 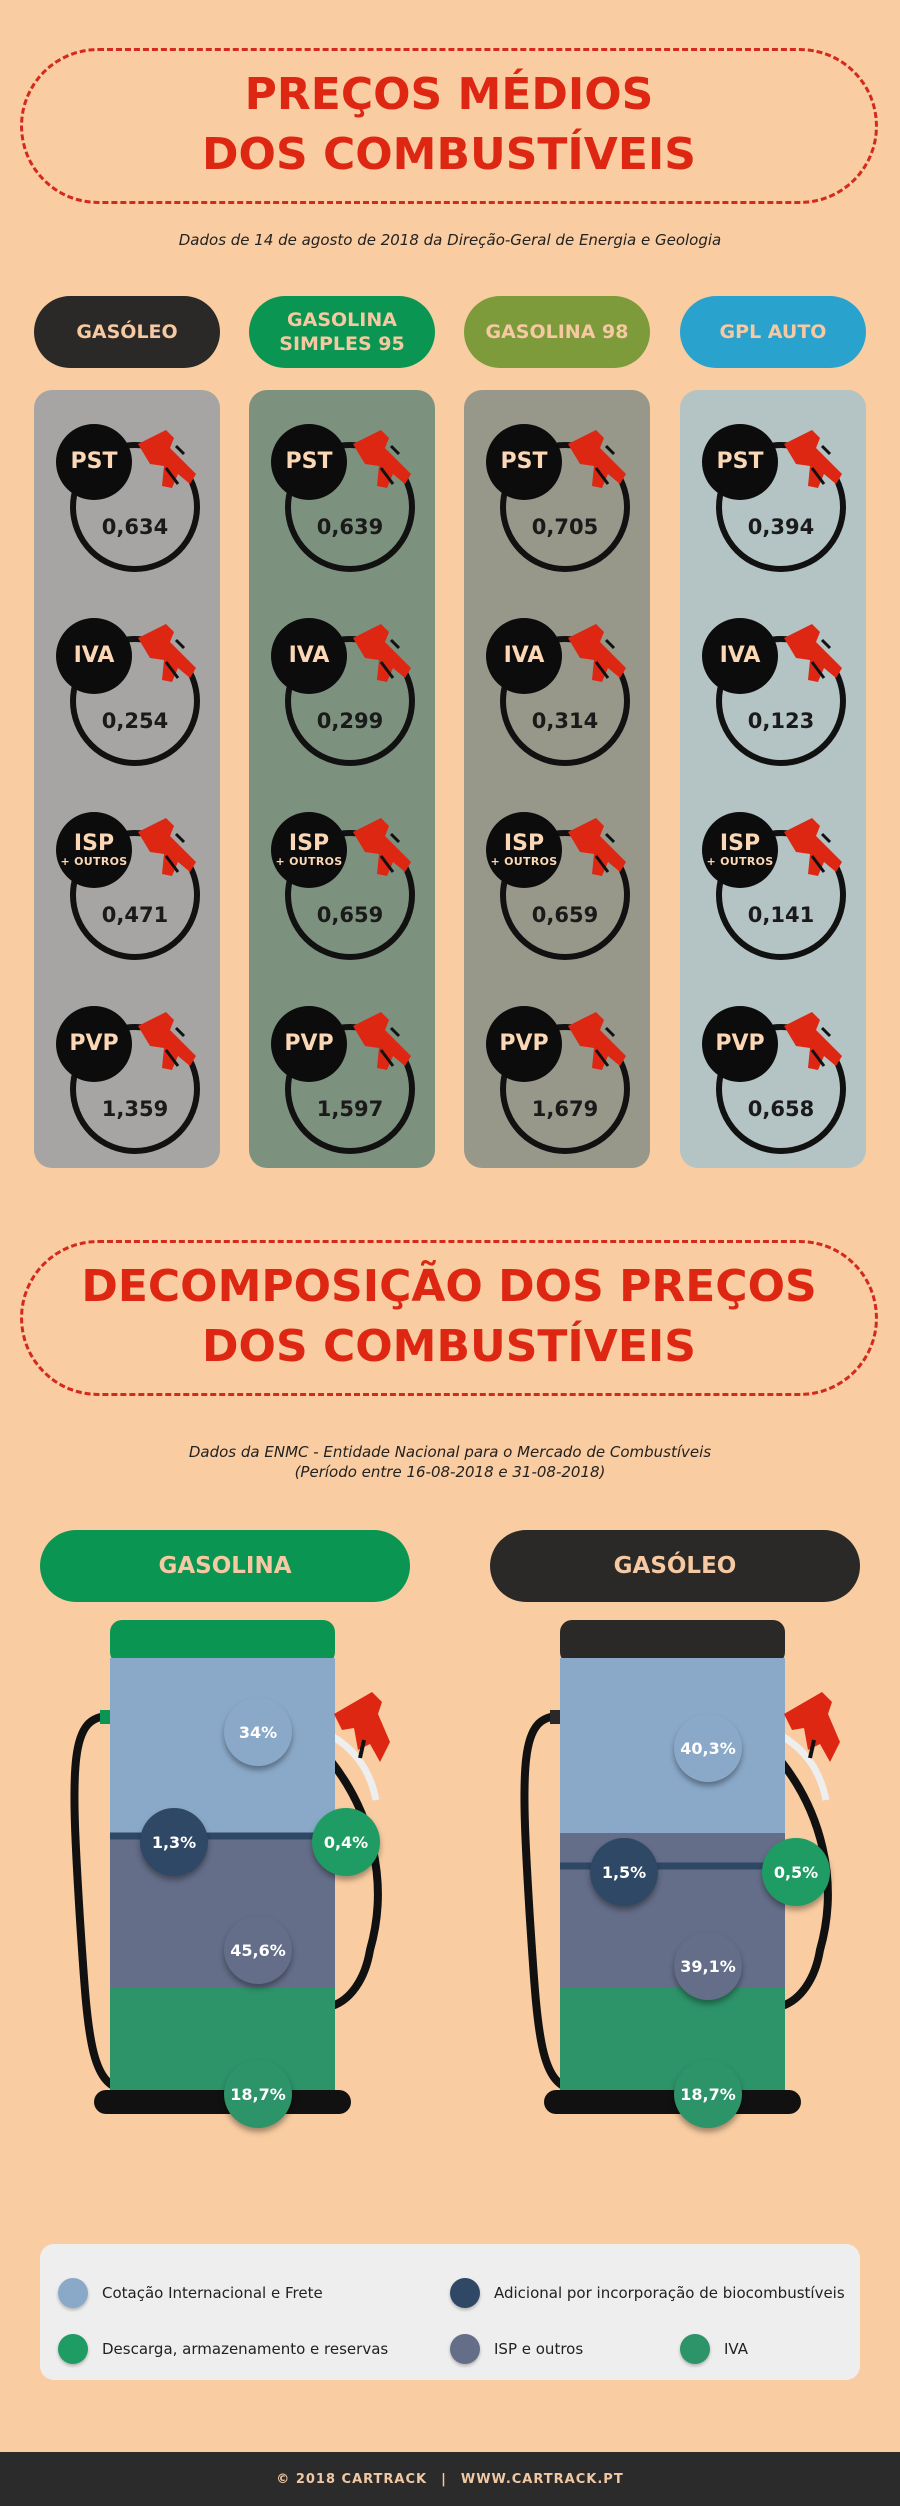 I want to click on badge-adicional: 1,3%, so click(x=174, y=1842).